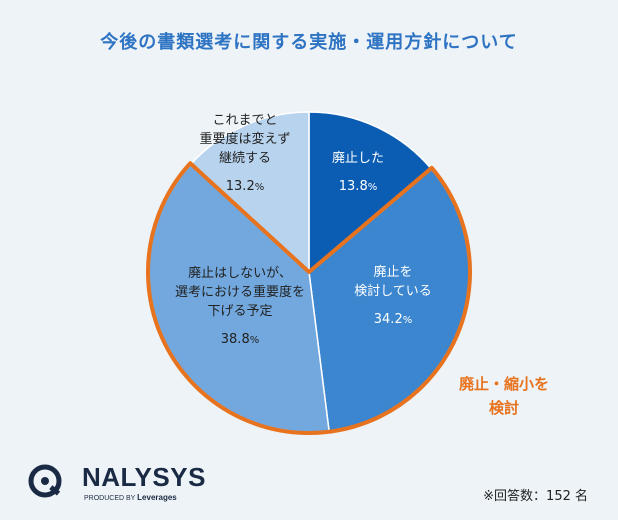 The height and width of the screenshot is (520, 618). I want to click on slice-value: 38.8, so click(235, 339).